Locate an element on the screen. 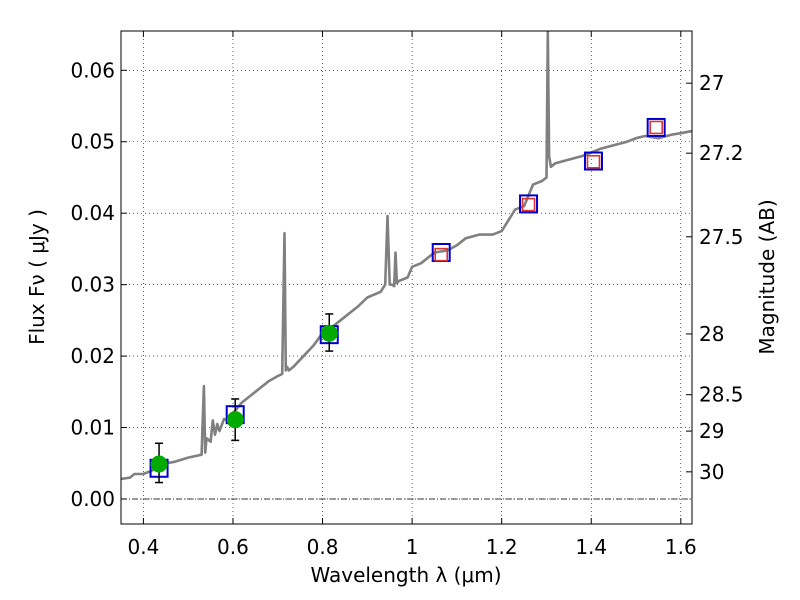 Image resolution: width=800 pixels, height=600 pixels. x-tick-label: 0.6 is located at coordinates (233, 547).